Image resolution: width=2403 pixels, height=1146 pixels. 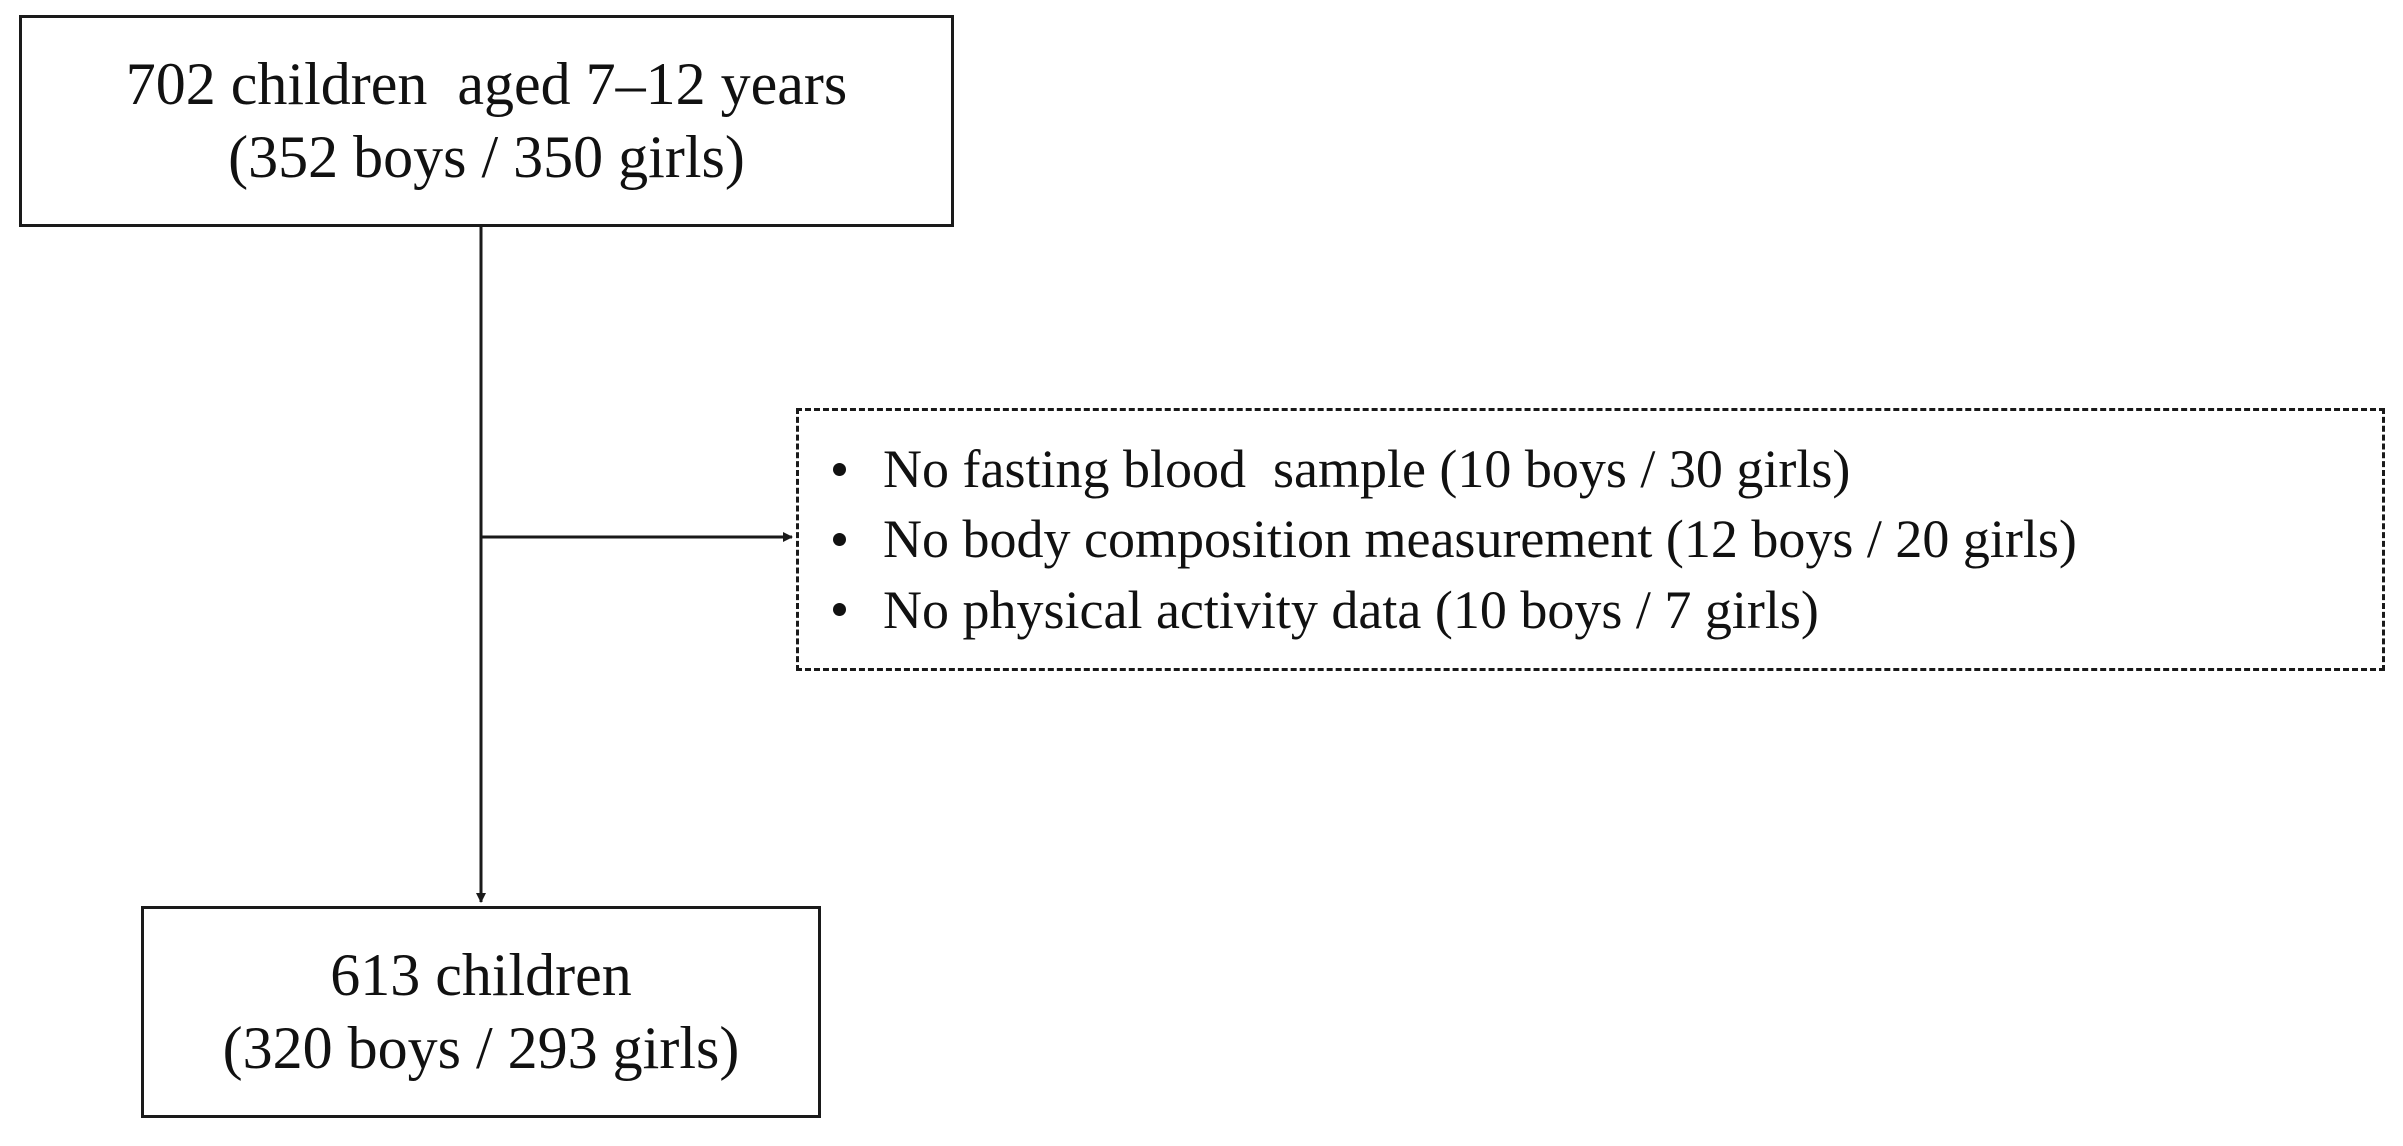 I want to click on final-cohort-box: 613 children (320 boys / 293 girls), so click(x=481, y=1012).